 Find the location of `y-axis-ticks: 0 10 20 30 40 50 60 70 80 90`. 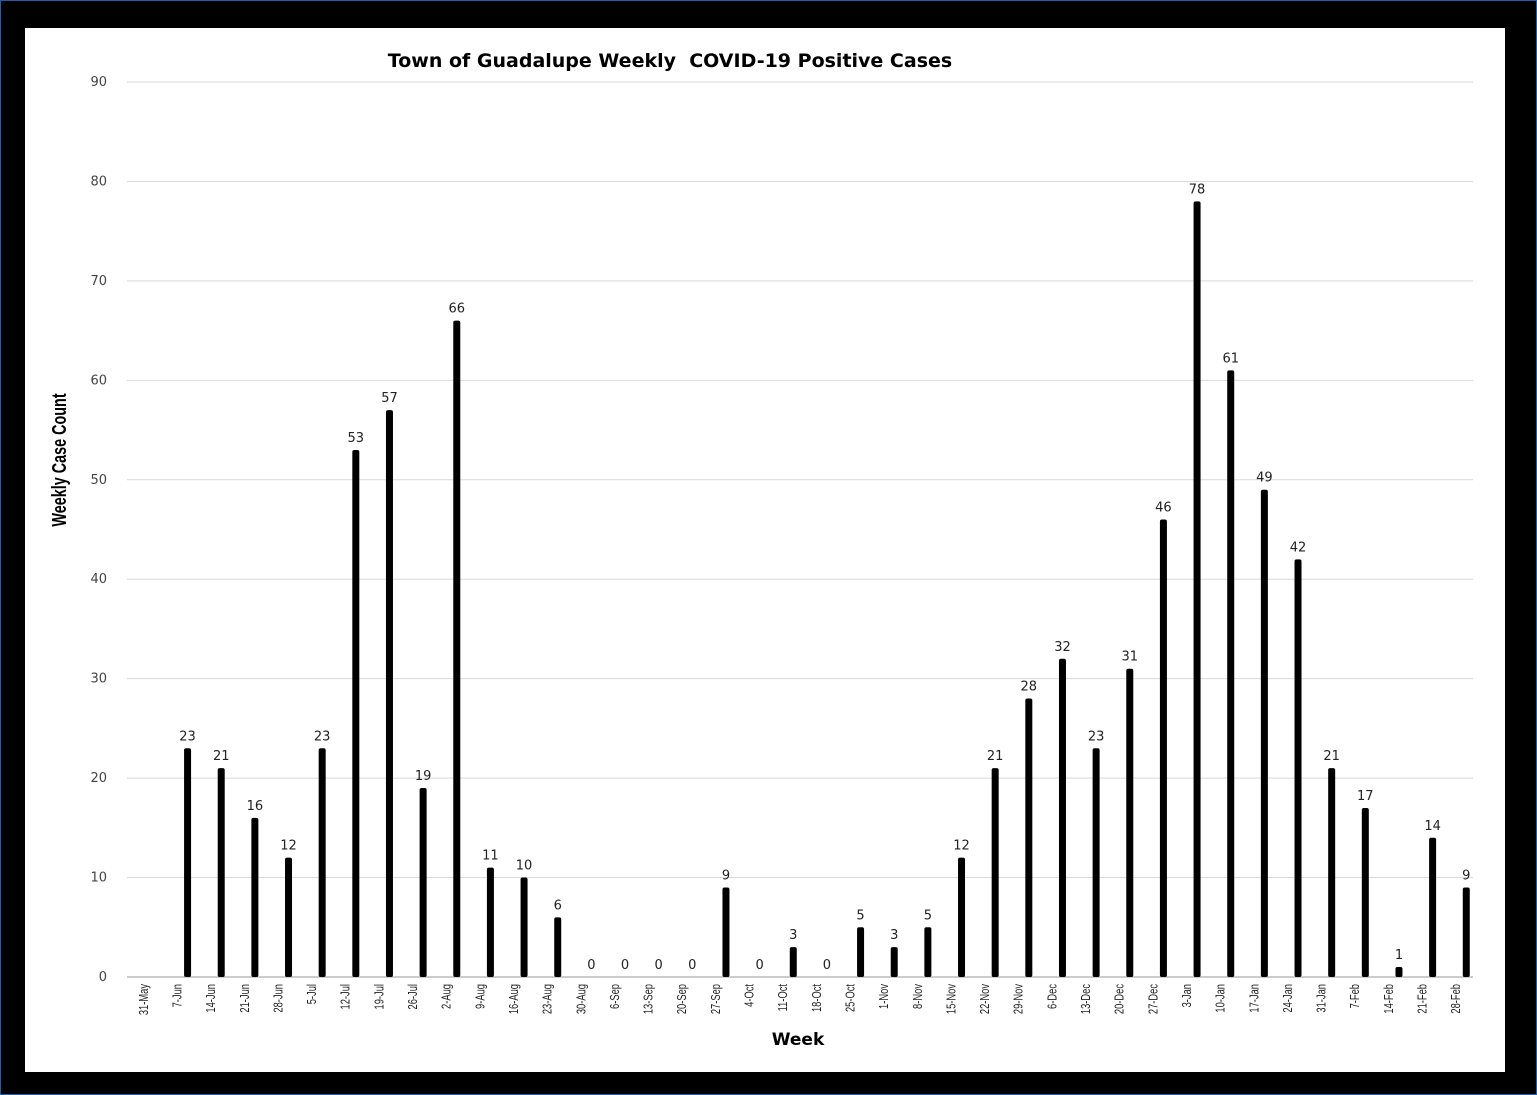

y-axis-ticks: 0 10 20 30 40 50 60 70 80 90 is located at coordinates (98, 530).